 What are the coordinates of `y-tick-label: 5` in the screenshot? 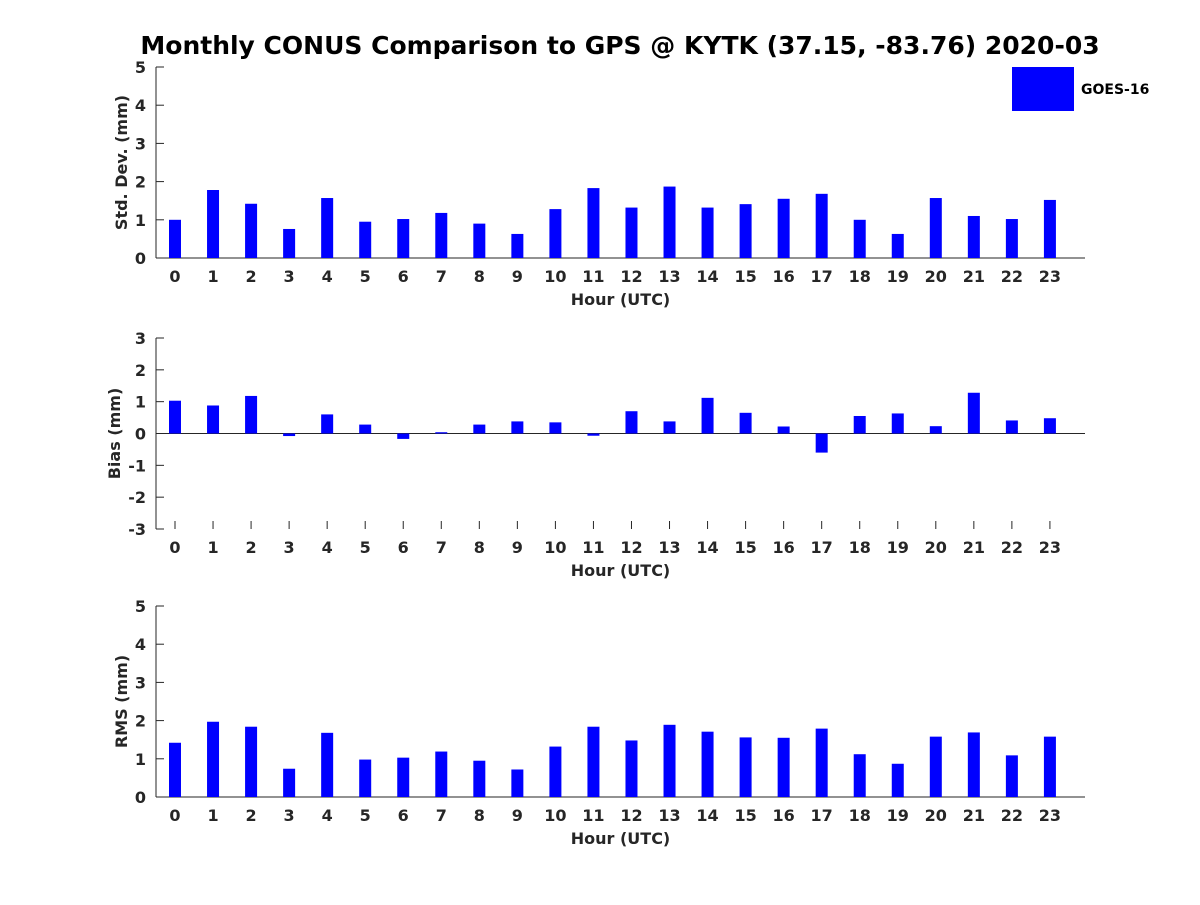 It's located at (140, 67).